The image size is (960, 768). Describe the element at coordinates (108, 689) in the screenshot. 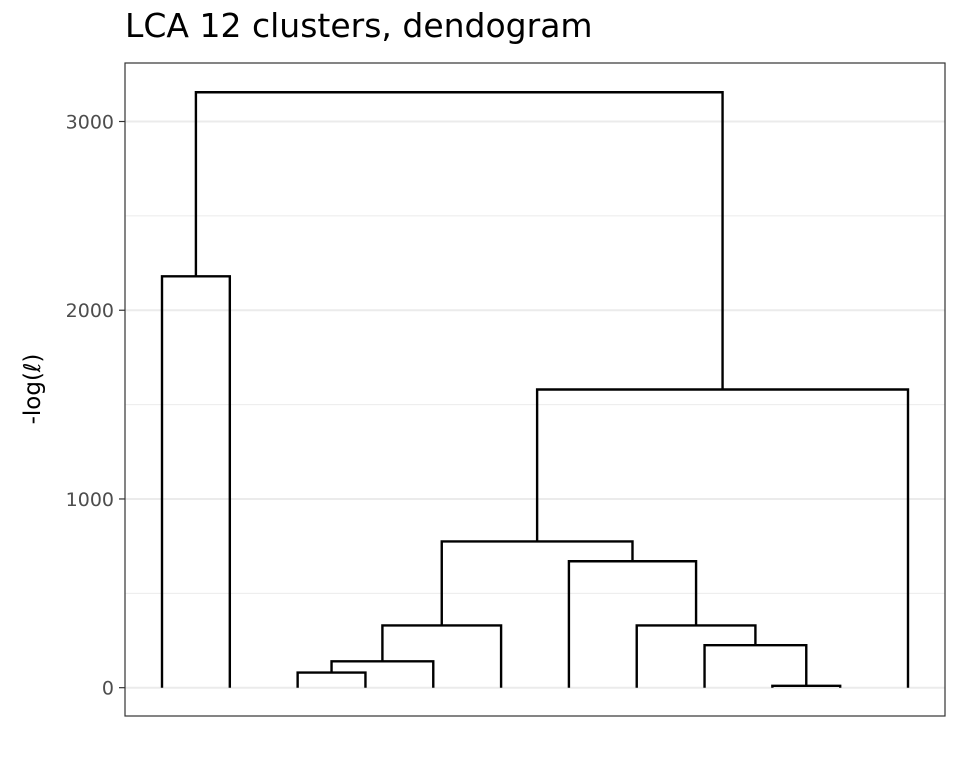

I see `y-tick-label: 0` at that location.